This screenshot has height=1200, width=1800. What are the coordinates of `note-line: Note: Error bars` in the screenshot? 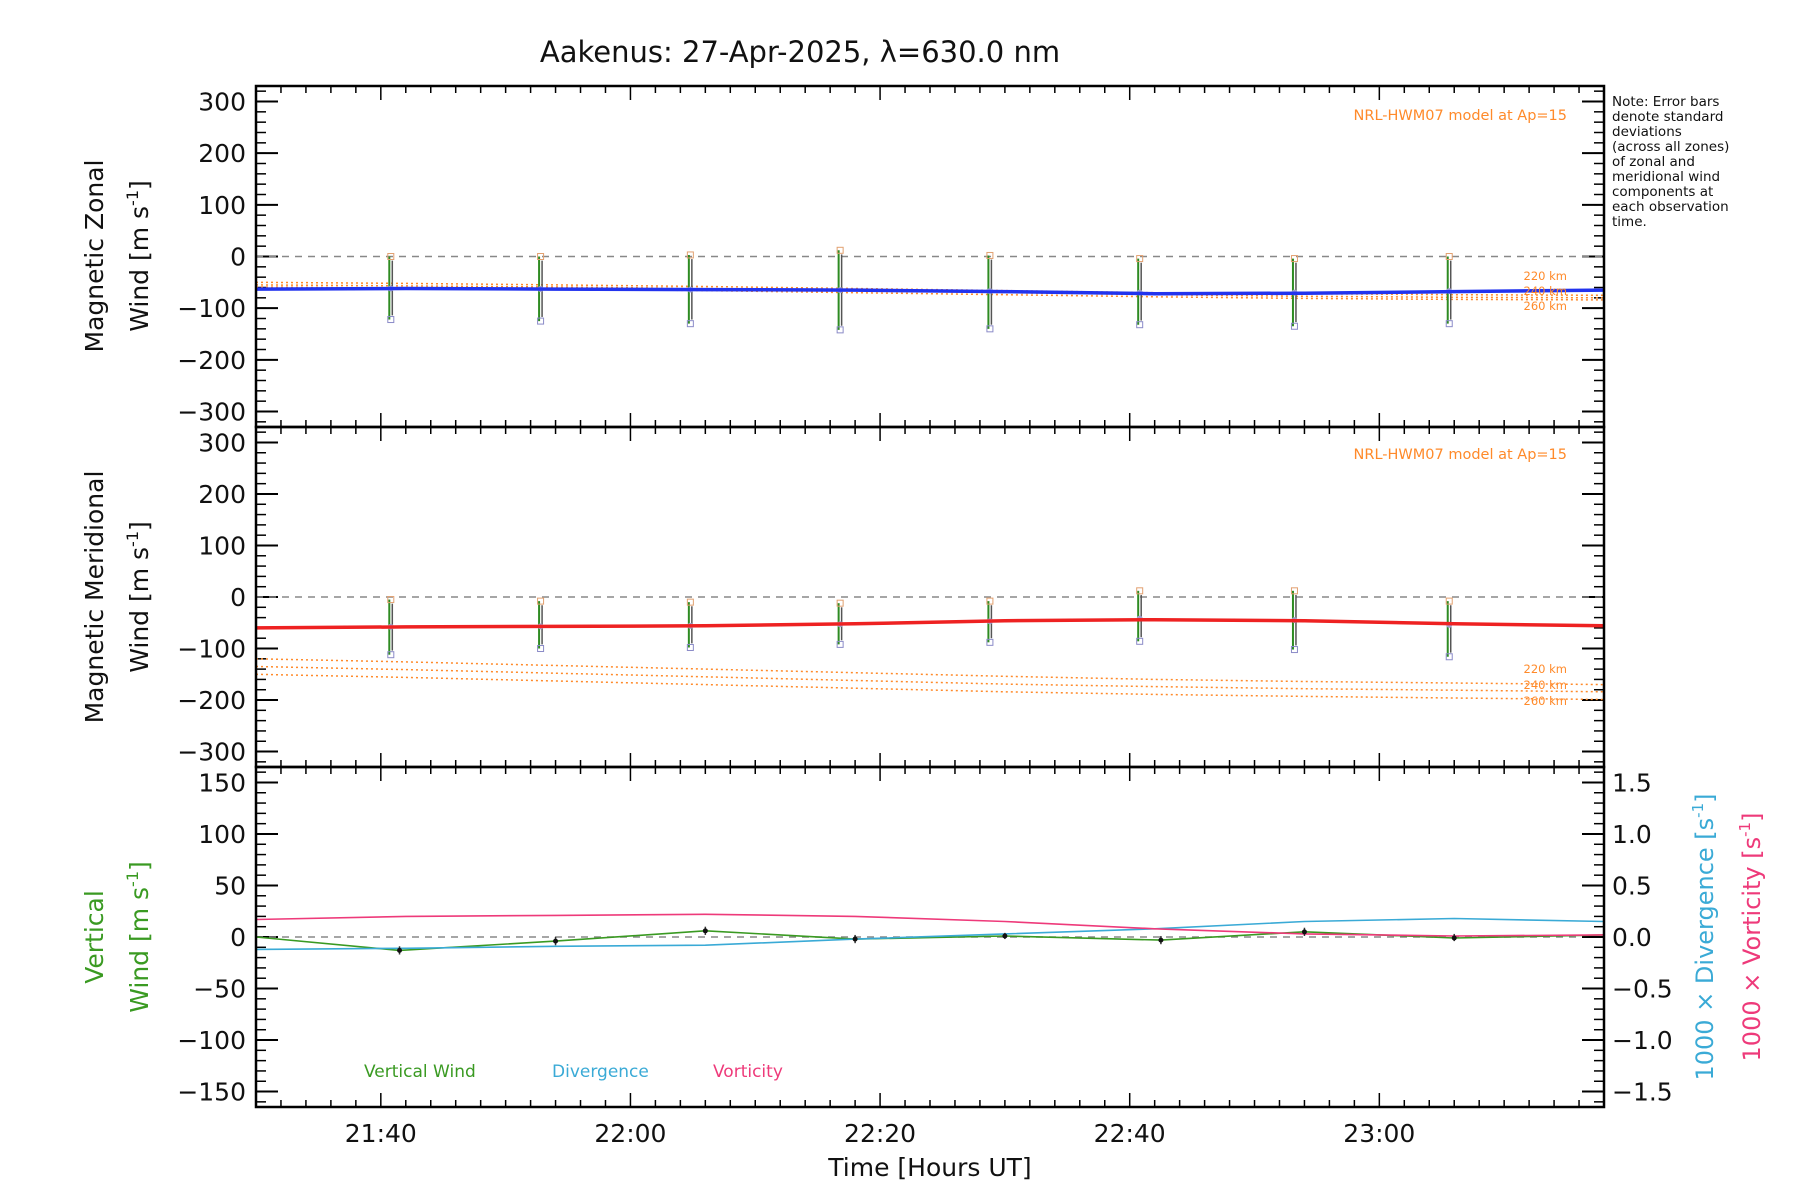 It's located at (1665, 102).